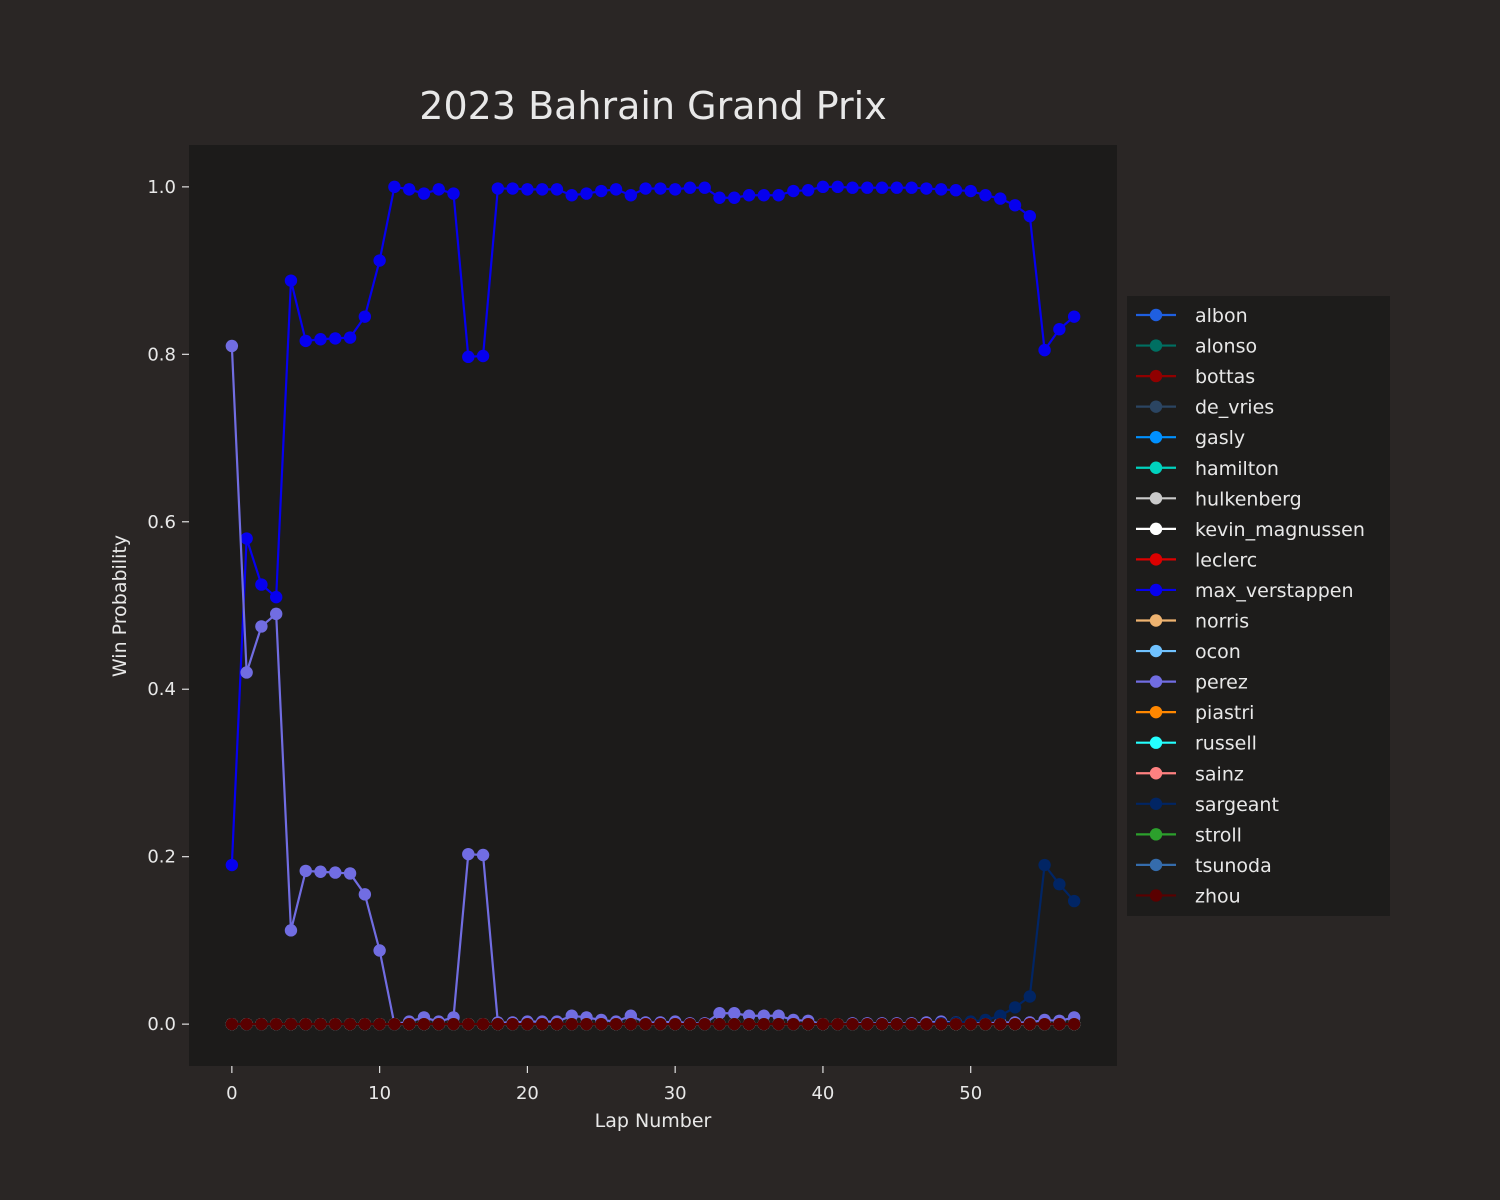 The width and height of the screenshot is (1500, 1200). Describe the element at coordinates (1274, 591) in the screenshot. I see `legend-label: max_verstappen` at that location.